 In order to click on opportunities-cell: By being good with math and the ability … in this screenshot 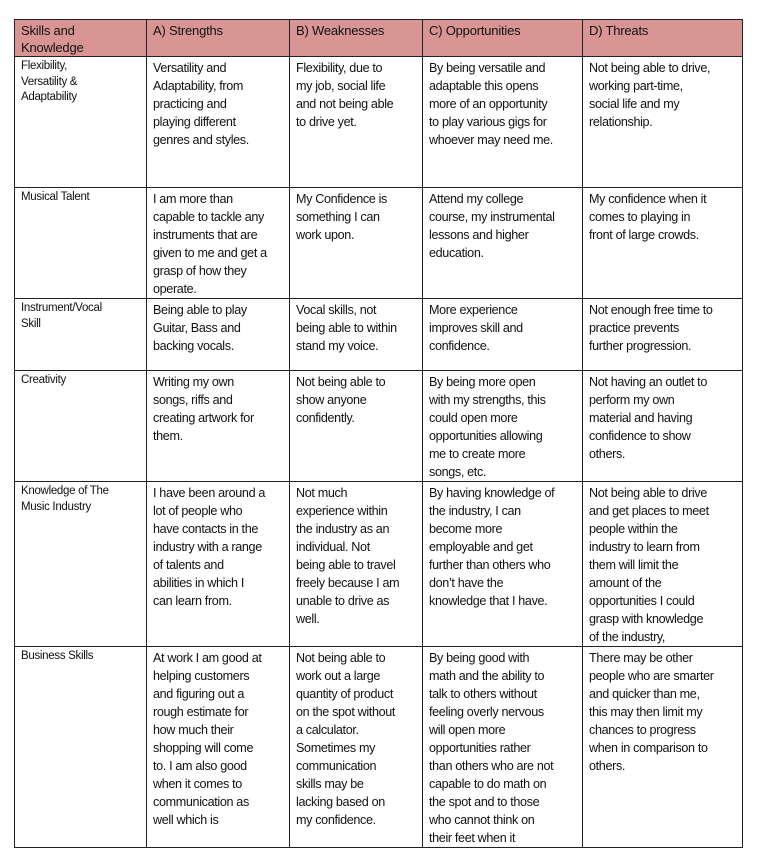, I will do `click(502, 747)`.